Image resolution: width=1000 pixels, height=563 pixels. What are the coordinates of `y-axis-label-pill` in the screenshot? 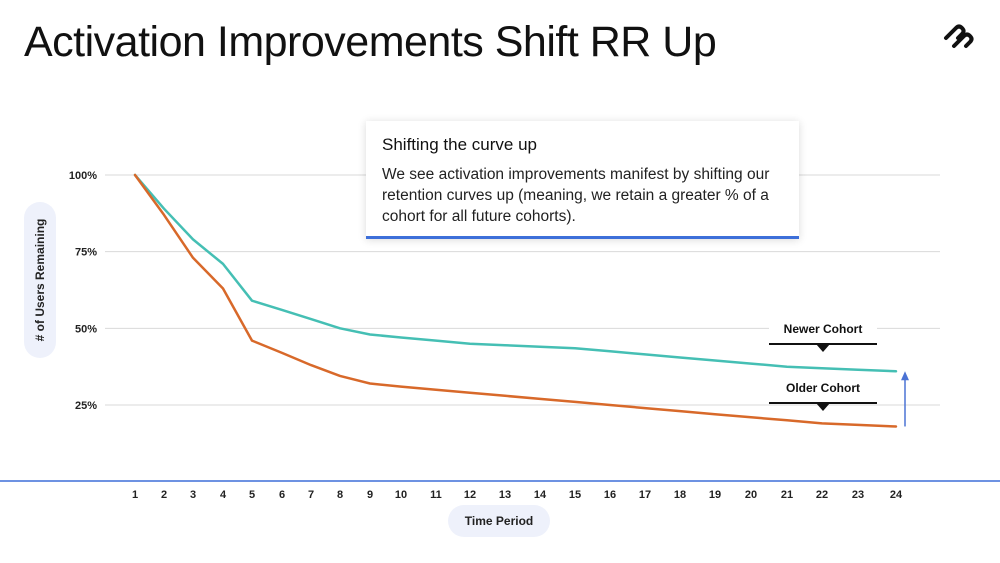 It's located at (40, 280).